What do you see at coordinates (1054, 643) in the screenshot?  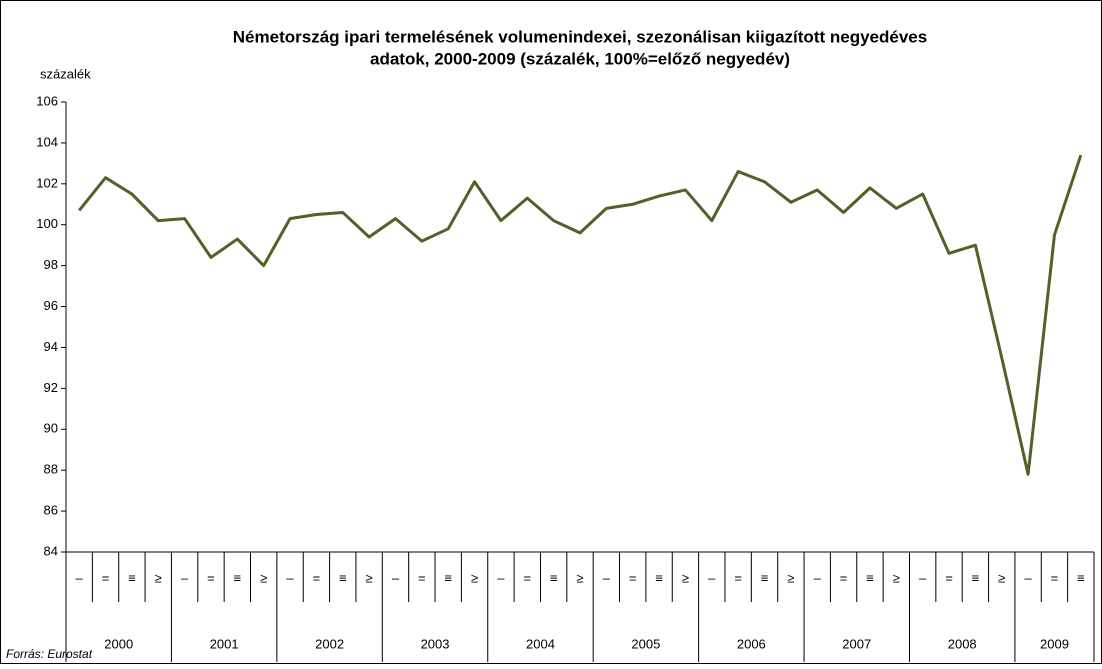 I see `year-label: 2009` at bounding box center [1054, 643].